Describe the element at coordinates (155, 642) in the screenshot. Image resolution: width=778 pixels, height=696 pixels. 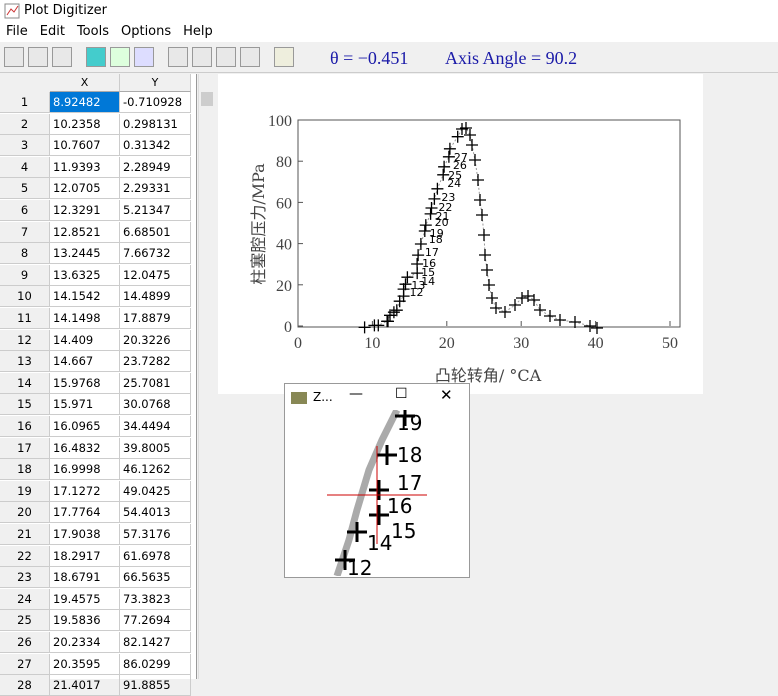
I see `table-cell: 82.1427` at that location.